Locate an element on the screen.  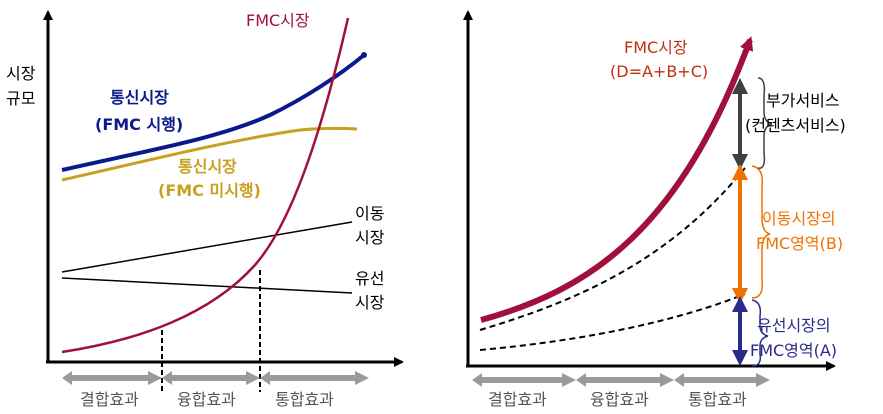
right-phase-label-2: 융합효과 is located at coordinates (619, 399).